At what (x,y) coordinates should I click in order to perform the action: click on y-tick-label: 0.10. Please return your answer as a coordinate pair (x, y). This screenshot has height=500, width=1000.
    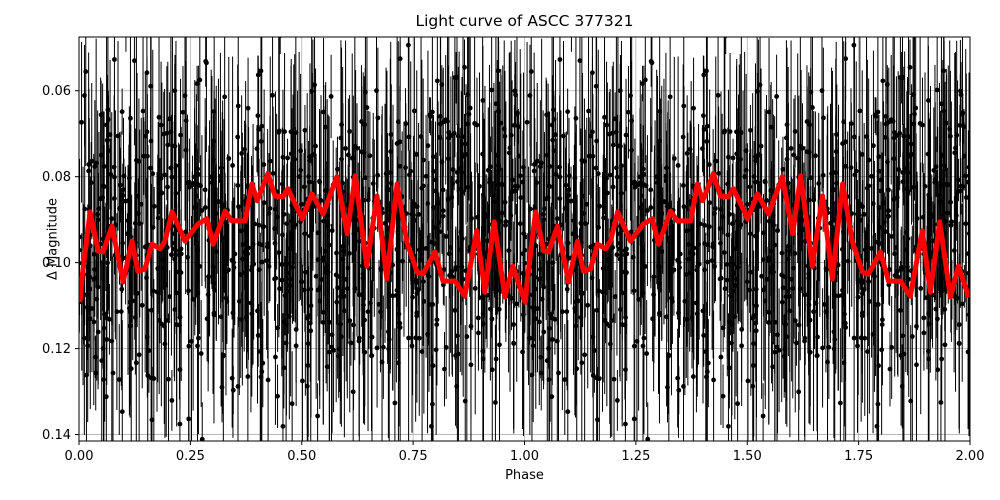
    Looking at the image, I should click on (56, 263).